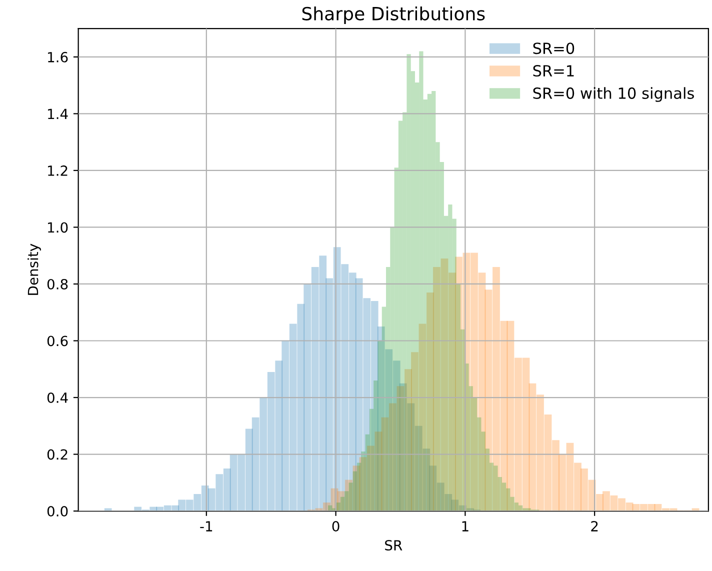 Image resolution: width=712 pixels, height=571 pixels. Describe the element at coordinates (57, 284) in the screenshot. I see `y-tick-label: 0.8` at that location.